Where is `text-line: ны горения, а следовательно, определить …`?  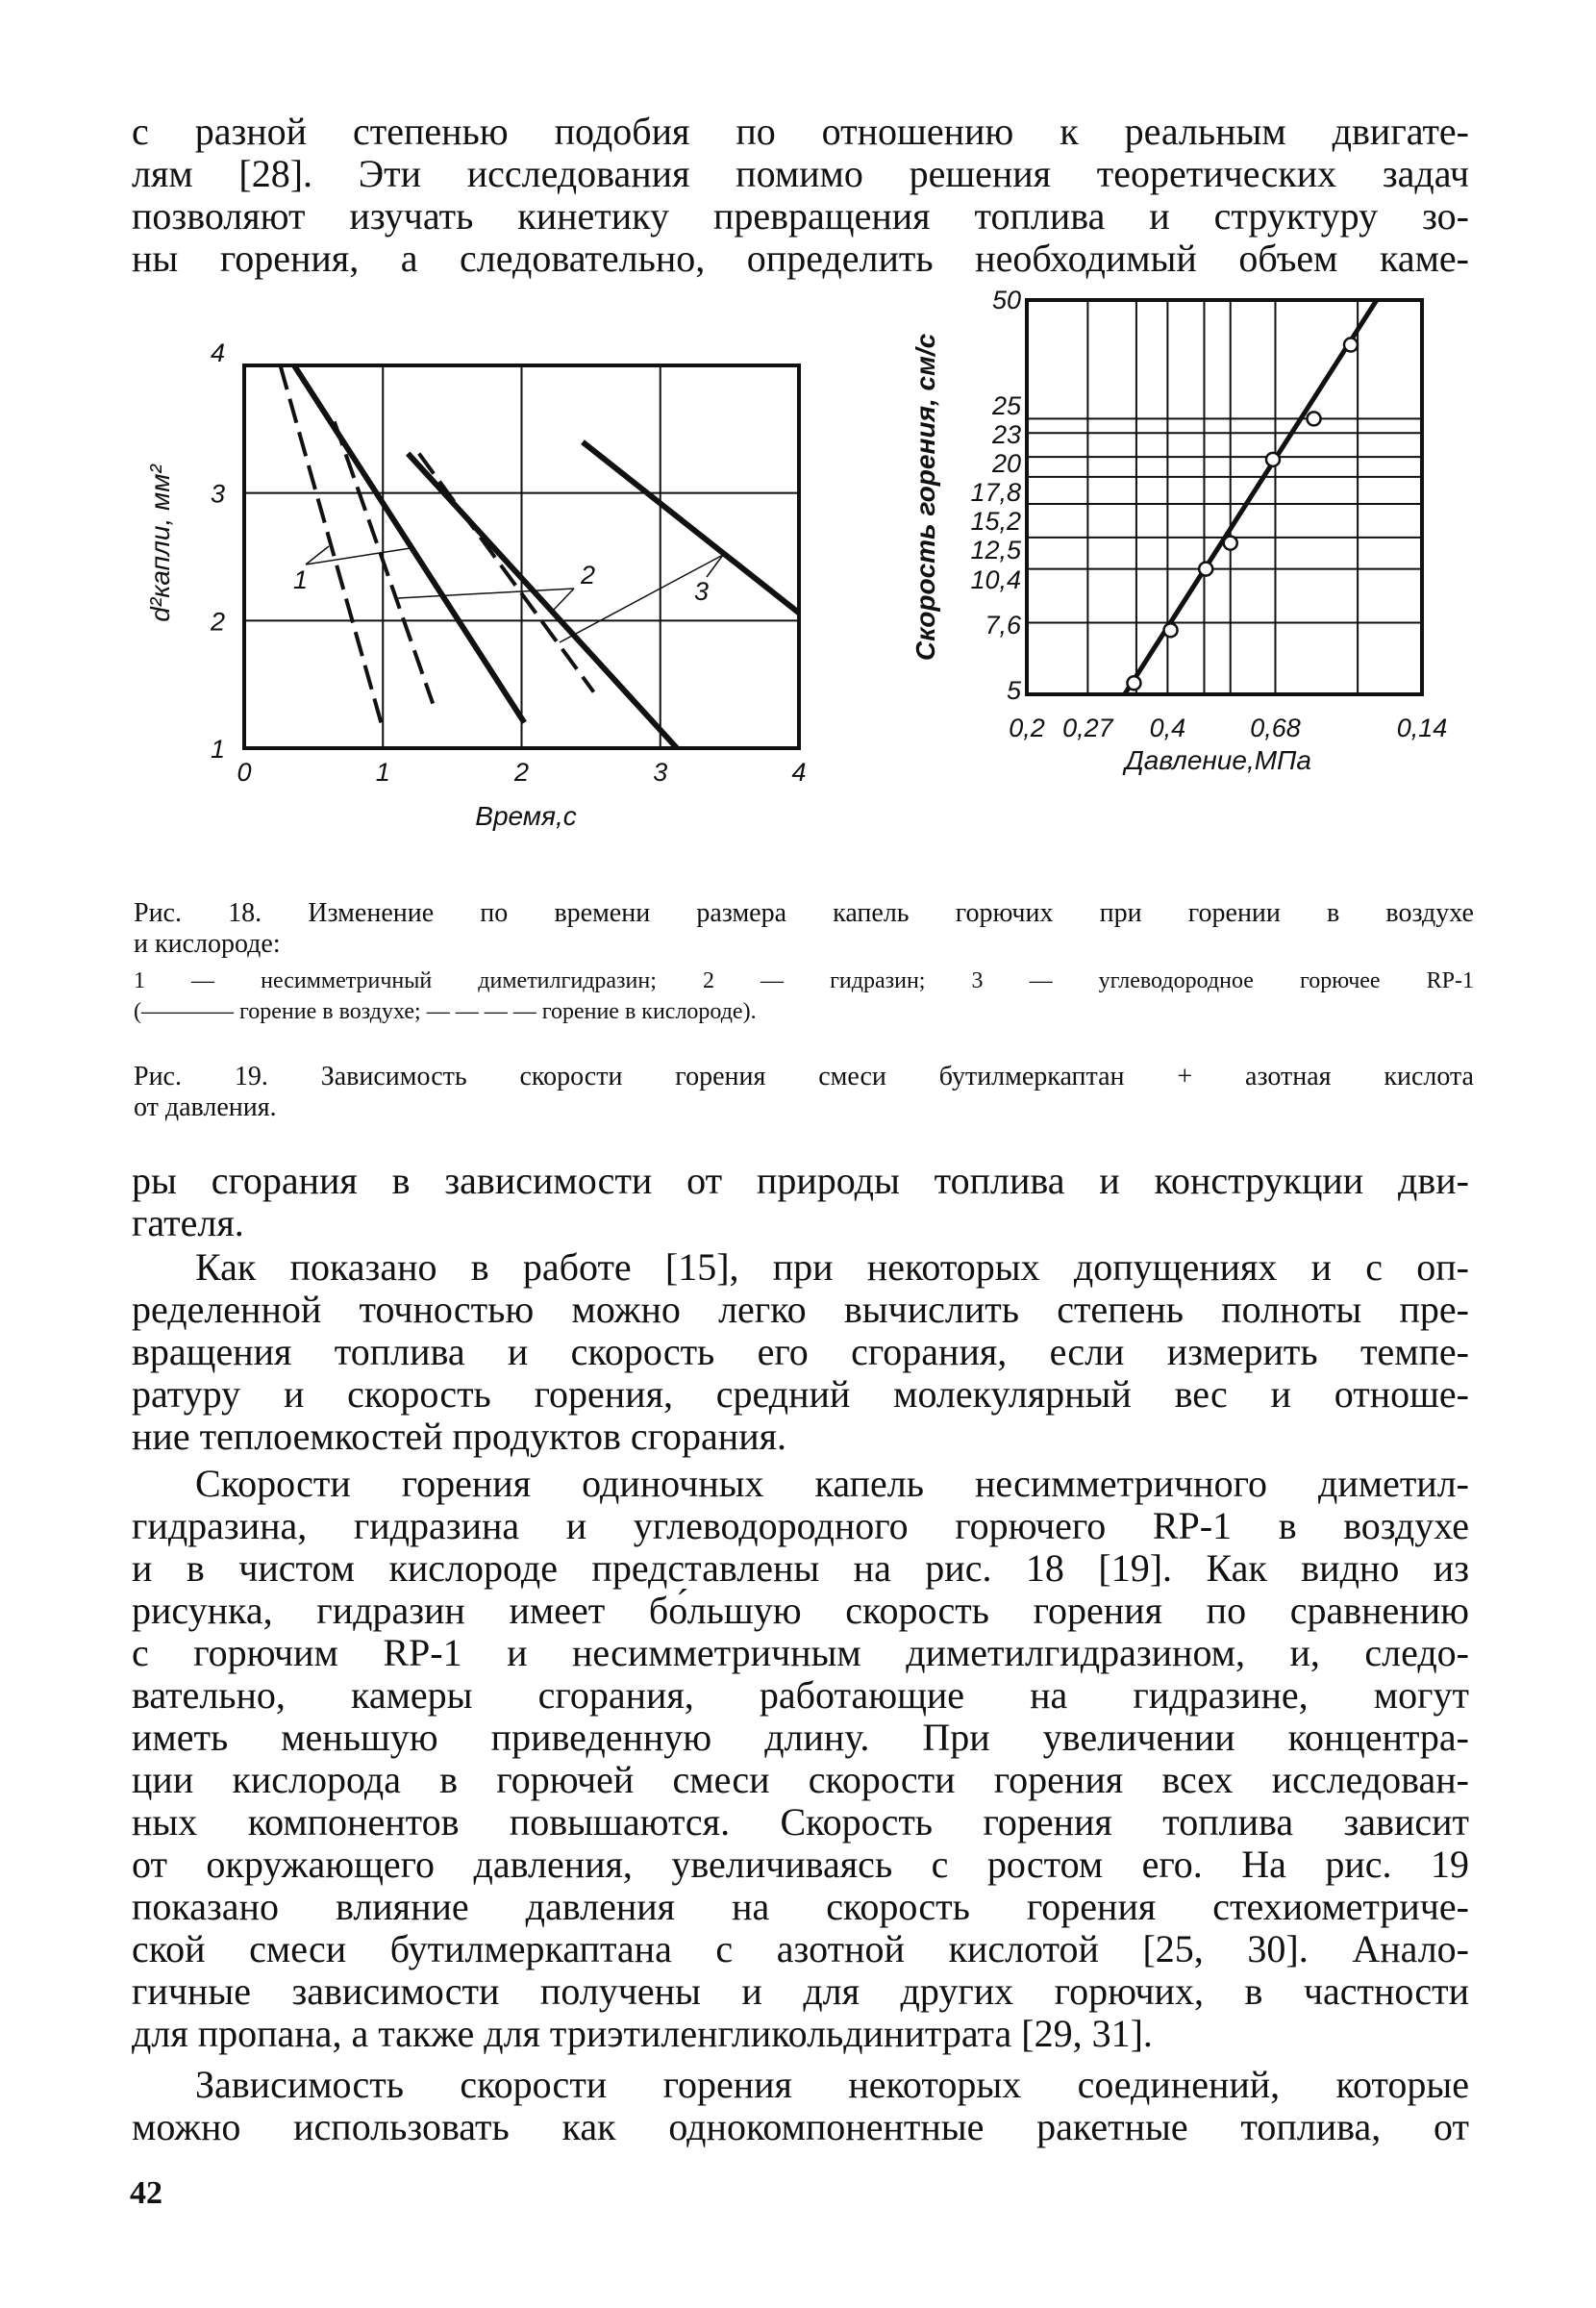 text-line: ны горения, а следовательно, определить … is located at coordinates (800, 259).